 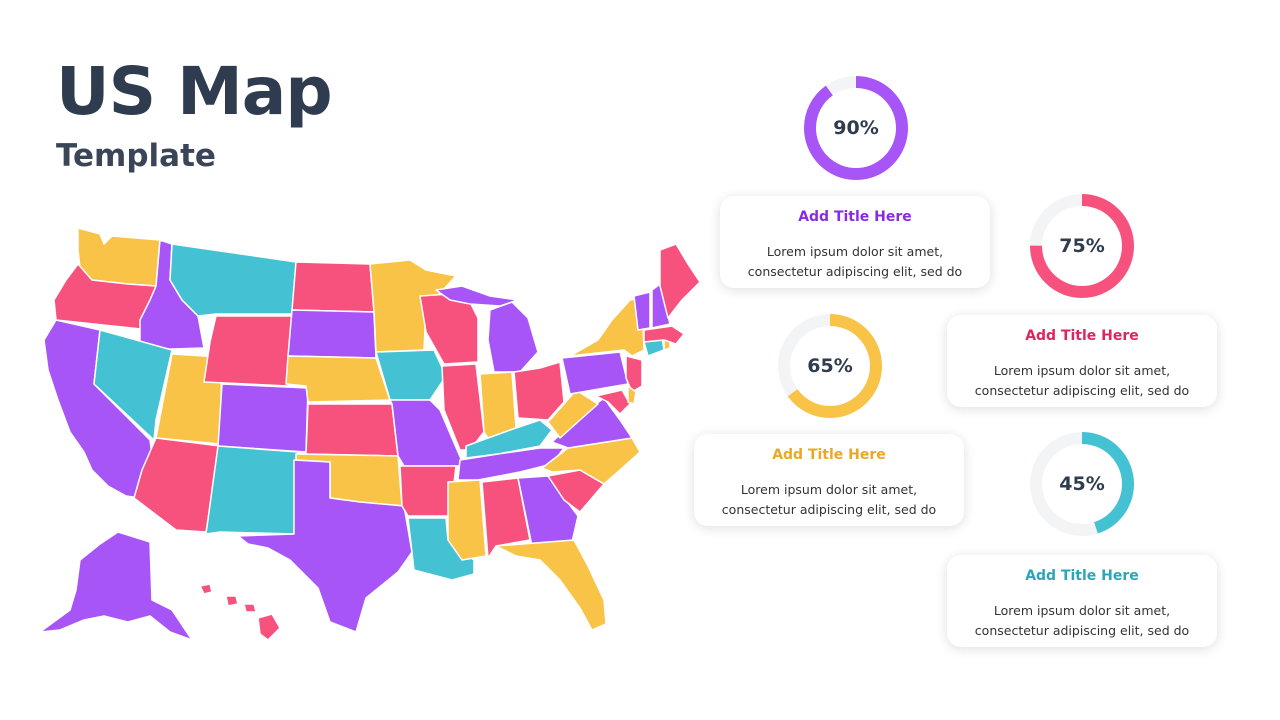 I want to click on state-maine, so click(x=680, y=281).